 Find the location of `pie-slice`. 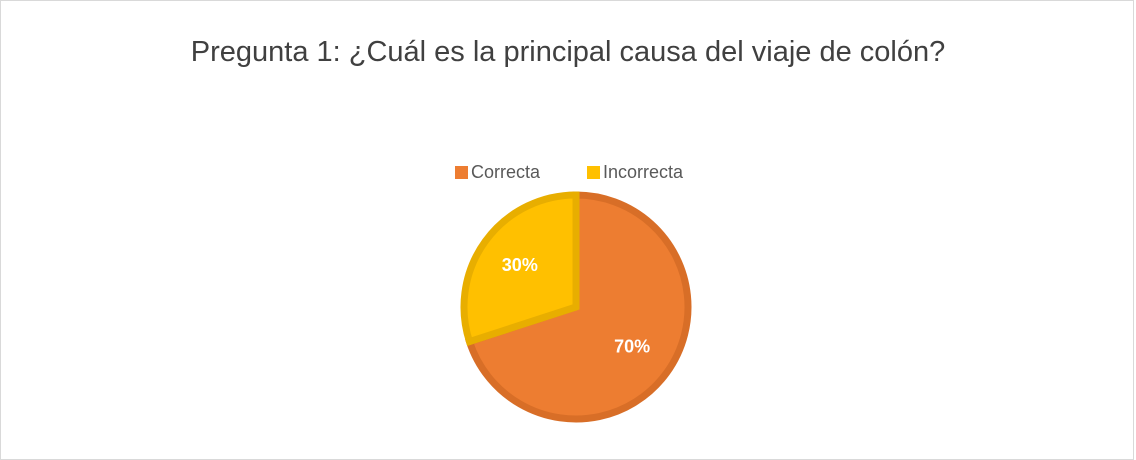

pie-slice is located at coordinates (520, 269).